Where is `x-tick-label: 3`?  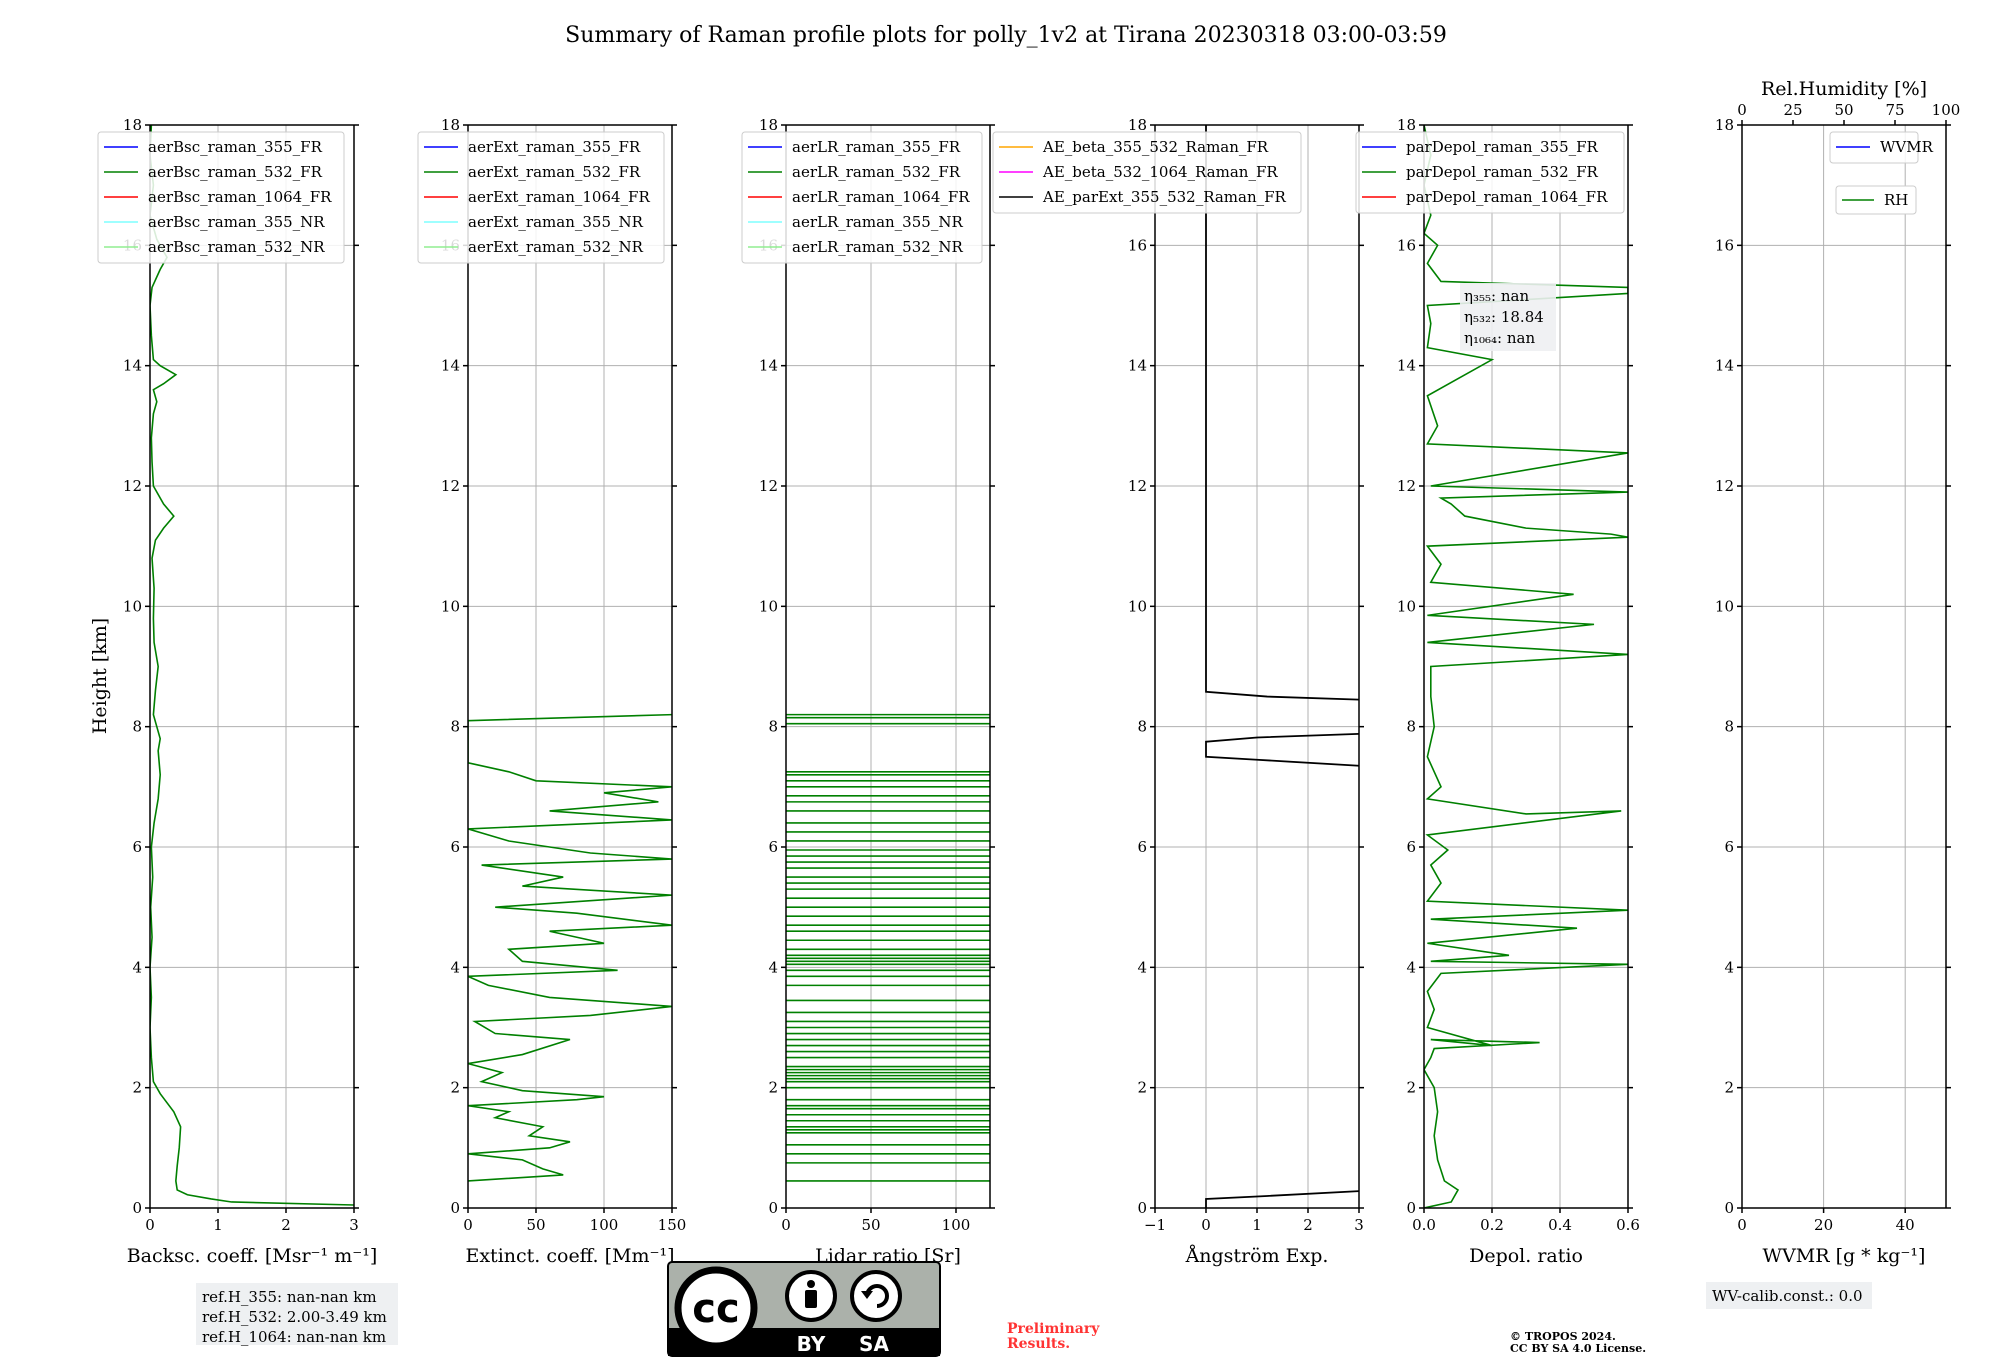 x-tick-label: 3 is located at coordinates (354, 1225).